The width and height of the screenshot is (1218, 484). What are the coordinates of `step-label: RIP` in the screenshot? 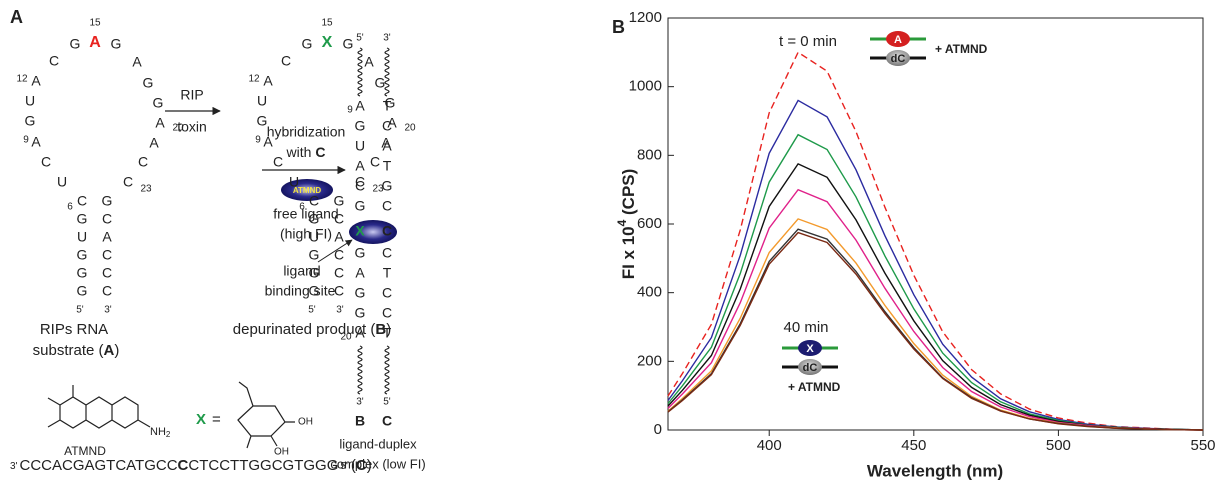 It's located at (191, 95).